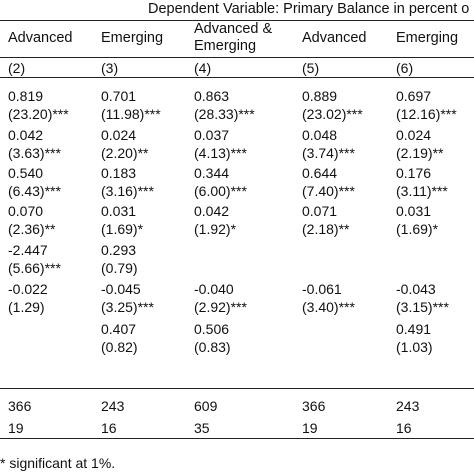 This screenshot has width=474, height=474. What do you see at coordinates (26, 307) in the screenshot?
I see `t-statistic: (1.29)` at bounding box center [26, 307].